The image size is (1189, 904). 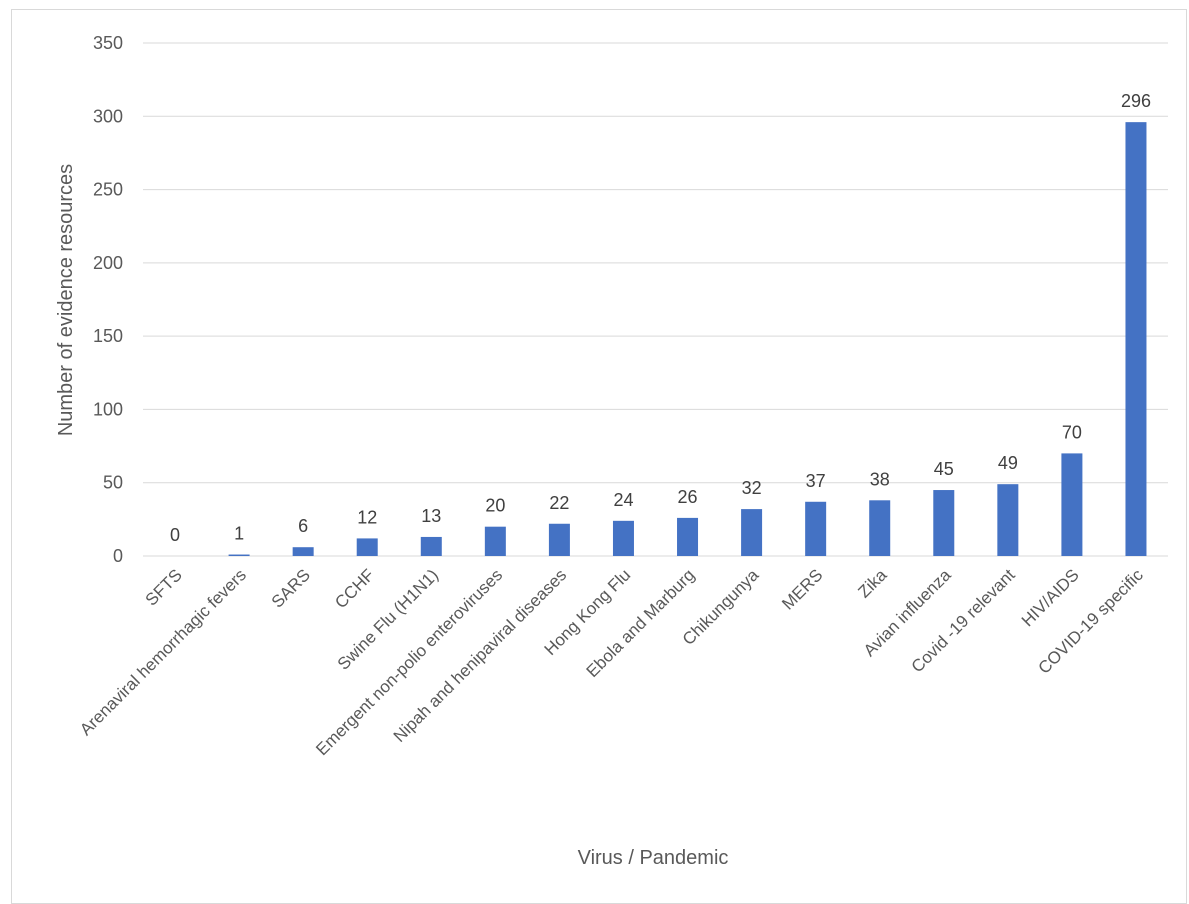 I want to click on y-axis-ticks: 0 50 100 150 200 250 300 350, so click(x=108, y=299).